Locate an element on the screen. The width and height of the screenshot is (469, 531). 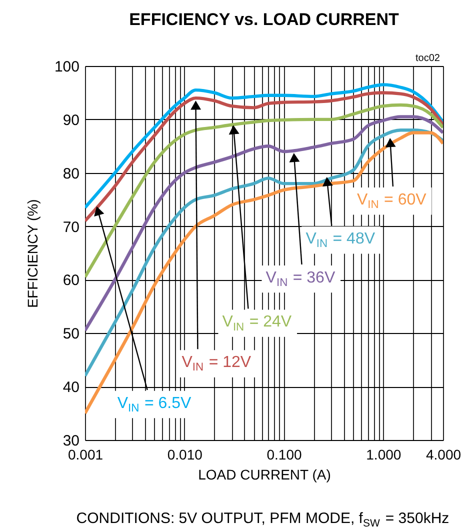
y-tick-label: 70 is located at coordinates (71, 227).